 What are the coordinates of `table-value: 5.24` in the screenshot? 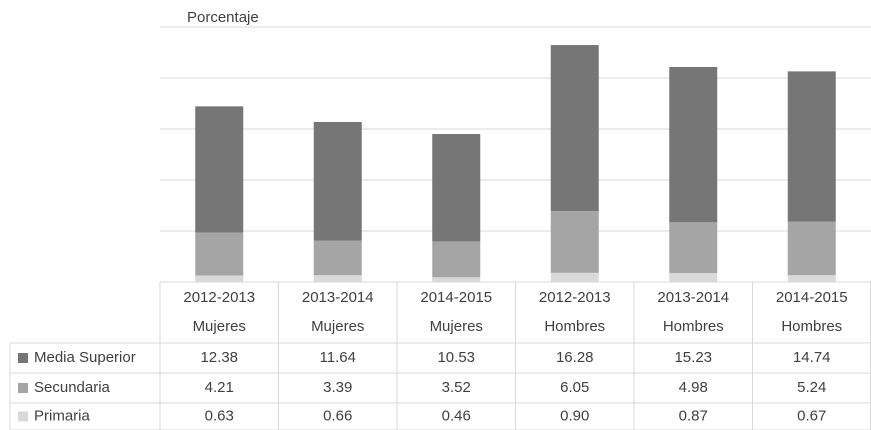 It's located at (811, 387).